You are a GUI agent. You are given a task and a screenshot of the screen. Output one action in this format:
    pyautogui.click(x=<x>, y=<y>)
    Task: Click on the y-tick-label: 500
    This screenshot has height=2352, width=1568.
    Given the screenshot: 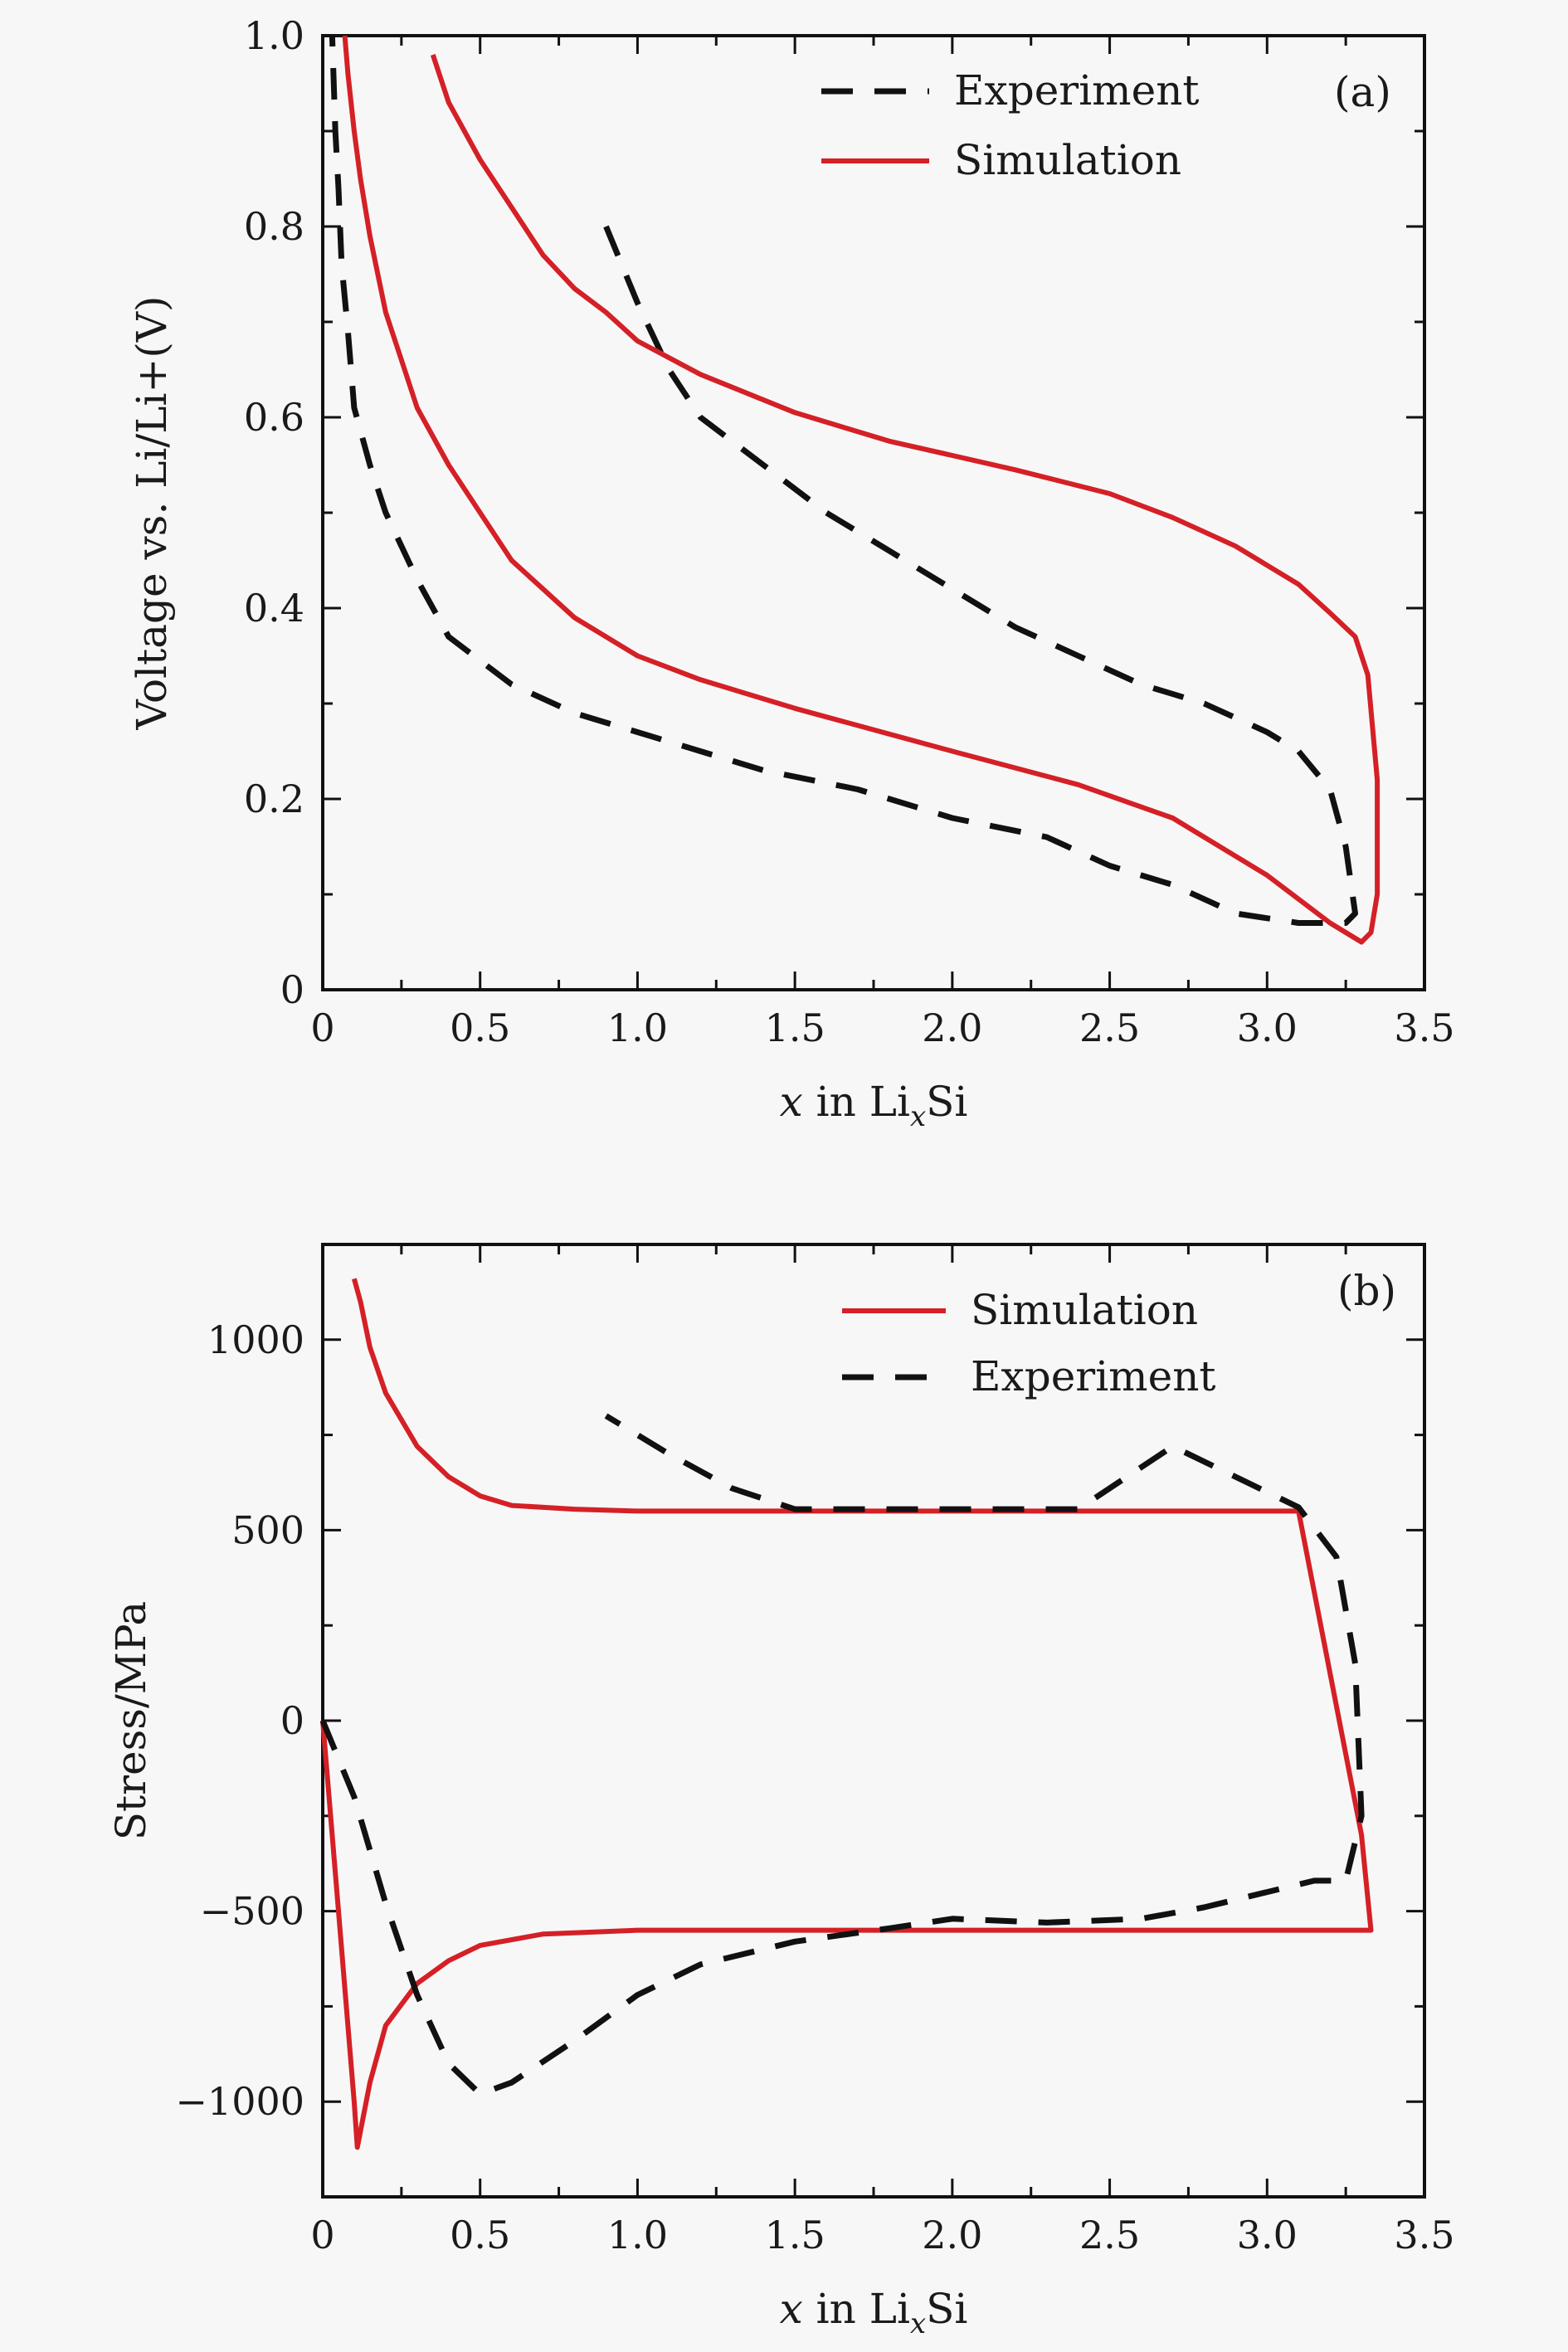 What is the action you would take?
    pyautogui.click(x=267, y=1529)
    